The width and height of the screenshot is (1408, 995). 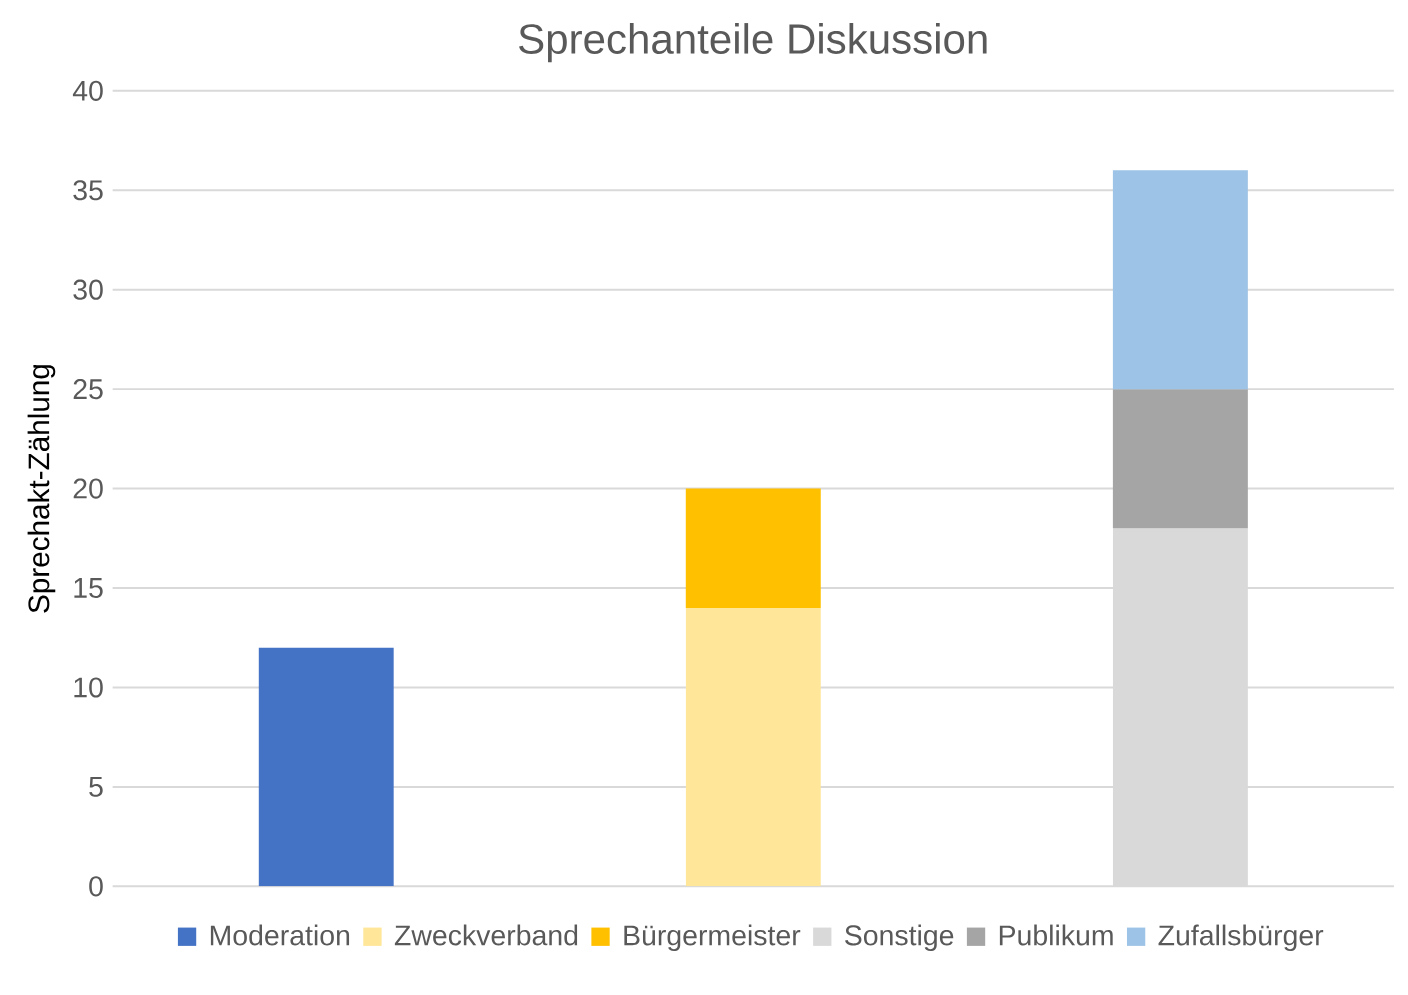 I want to click on legend-label: Bürgermeister, so click(x=712, y=937).